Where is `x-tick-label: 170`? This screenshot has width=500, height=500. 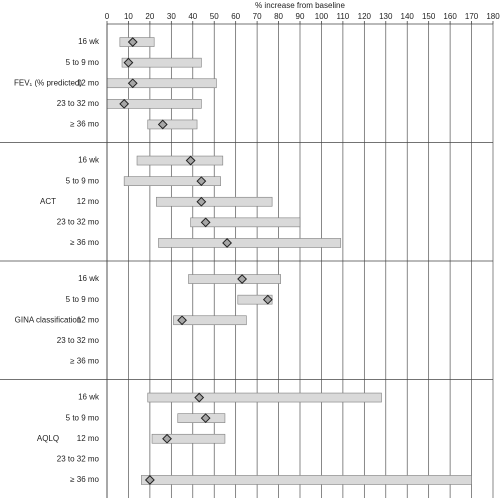
x-tick-label: 170 is located at coordinates (472, 16).